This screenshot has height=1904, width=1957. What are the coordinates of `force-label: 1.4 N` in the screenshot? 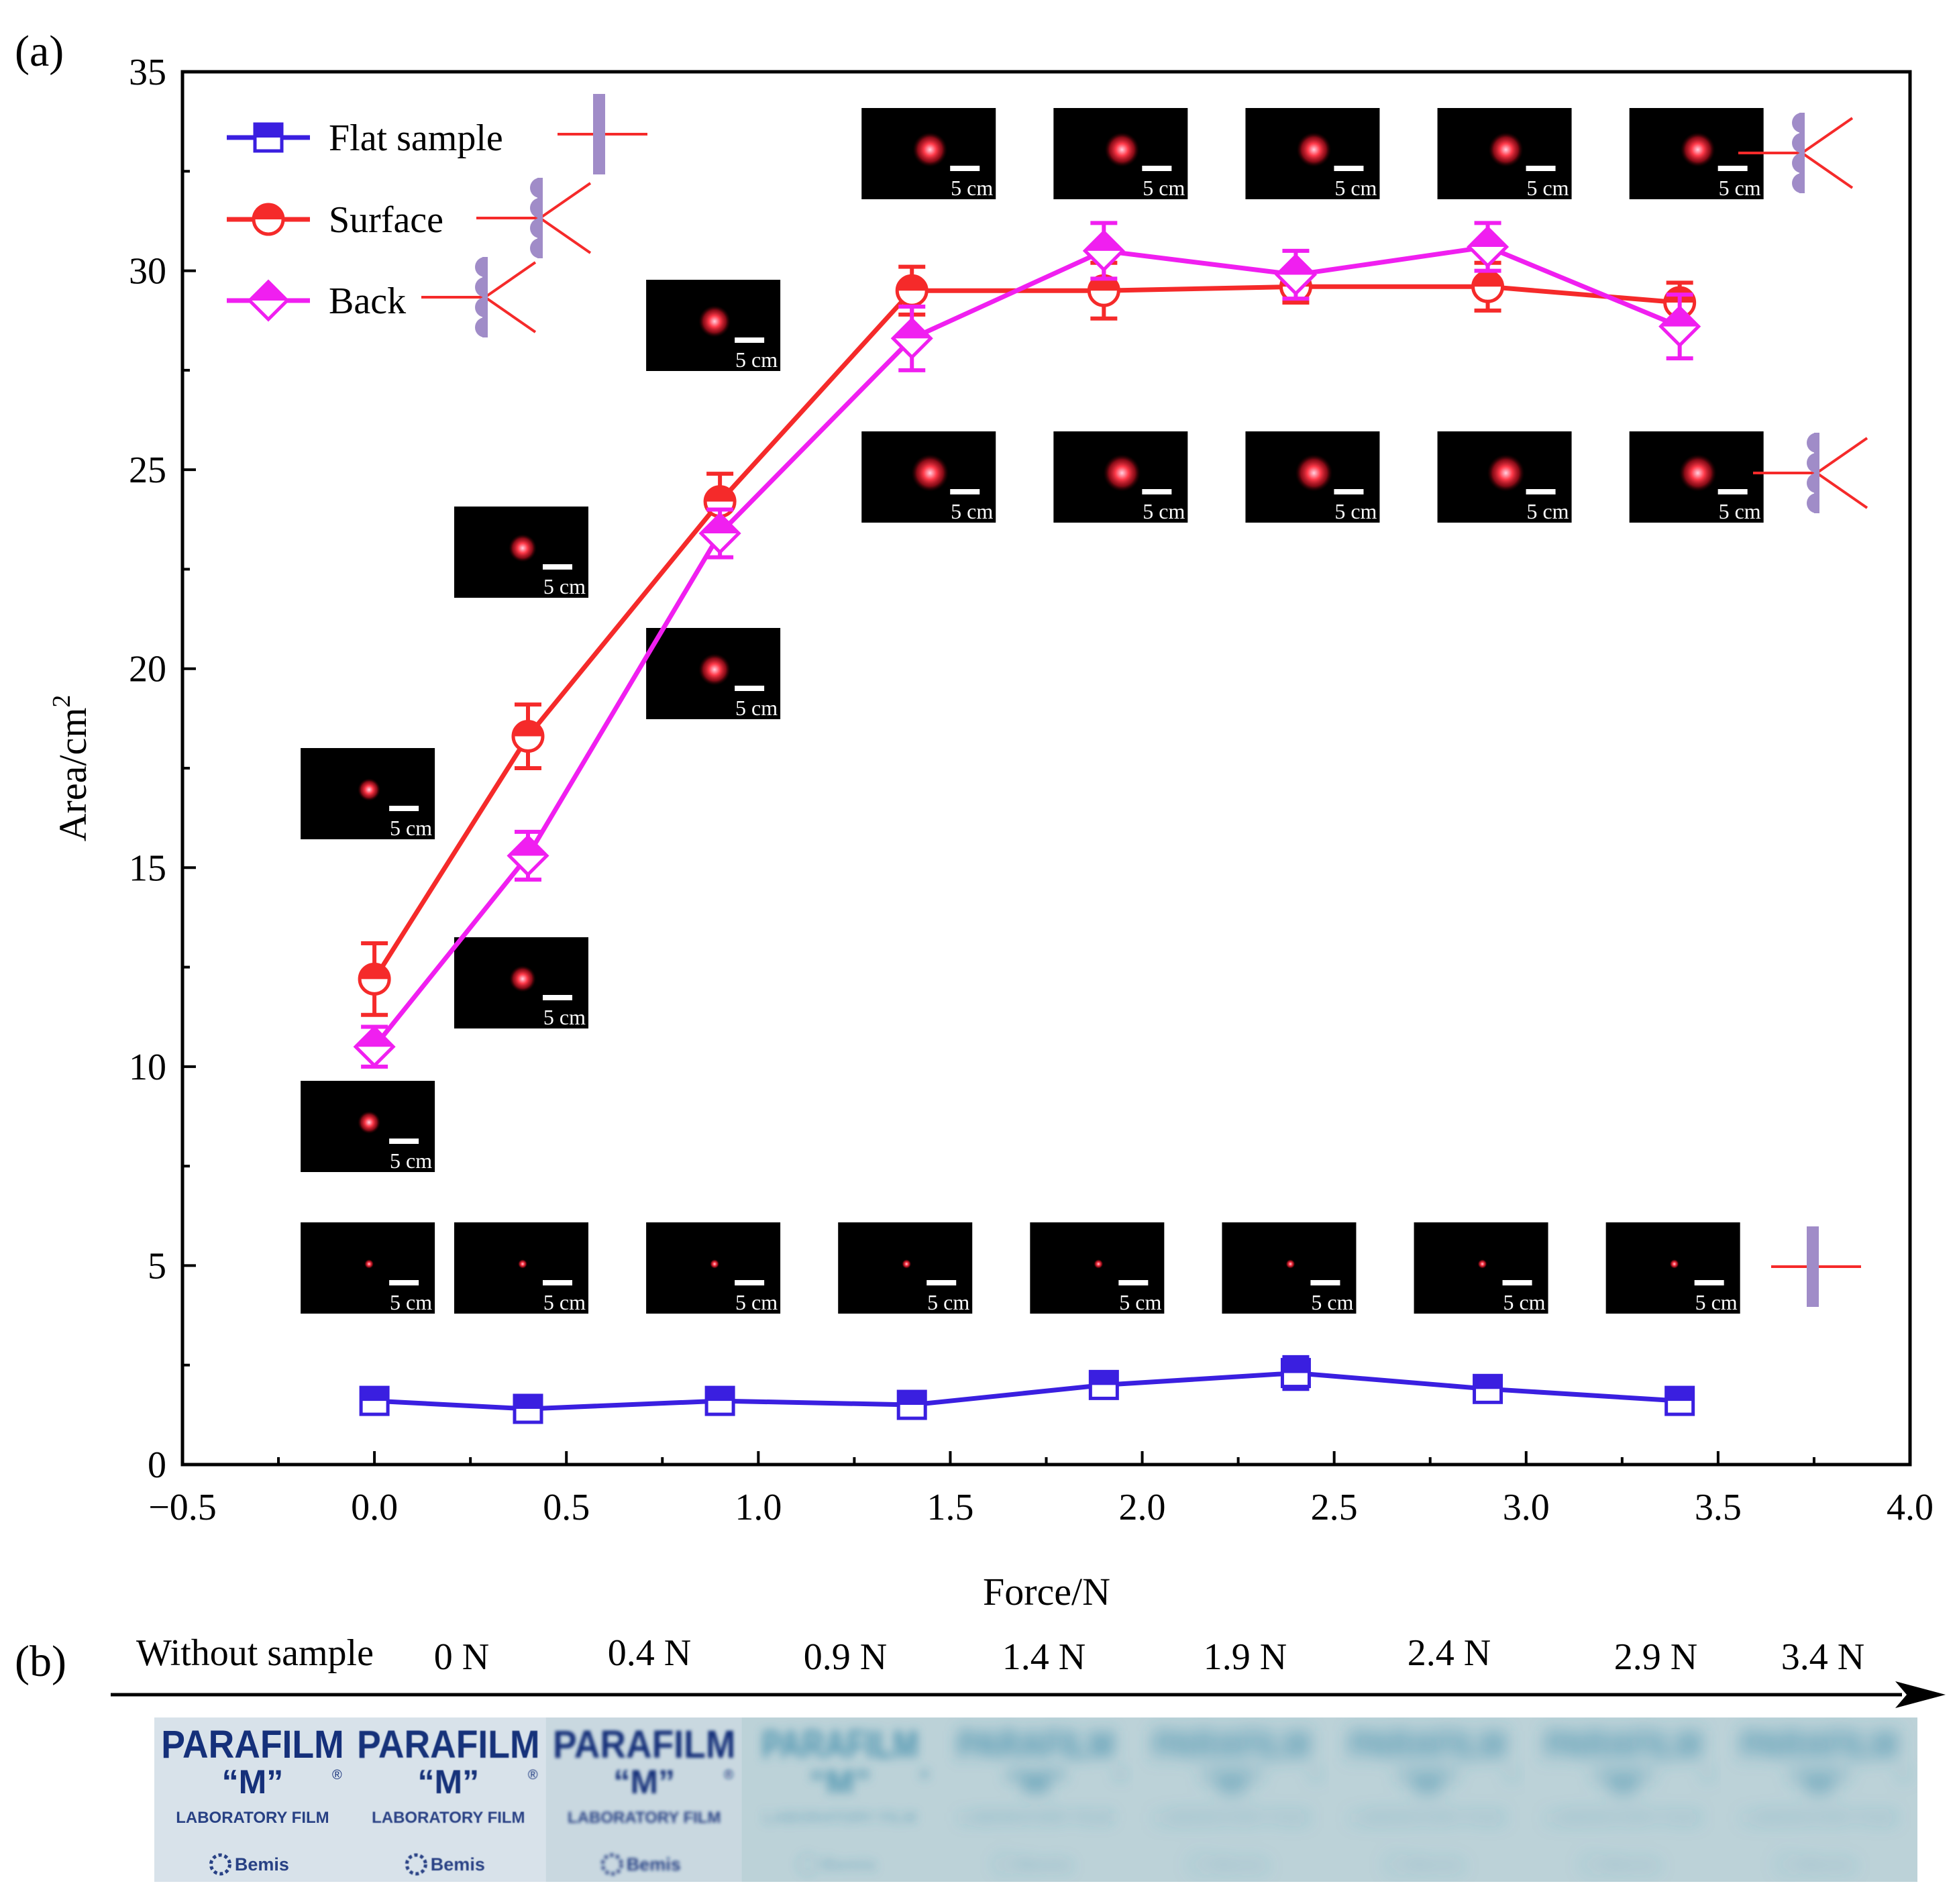 It's located at (1044, 1657).